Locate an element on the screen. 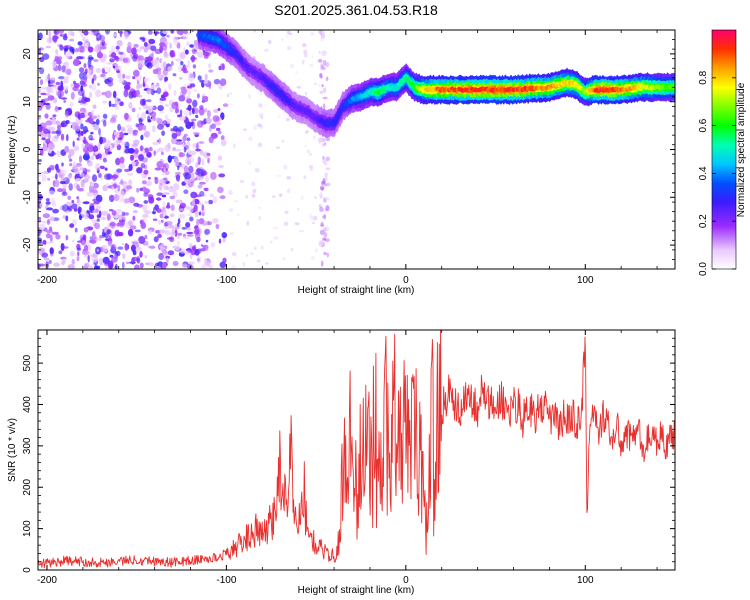 This screenshot has width=750, height=600. snr-y-tick-label: 300 is located at coordinates (27, 445).